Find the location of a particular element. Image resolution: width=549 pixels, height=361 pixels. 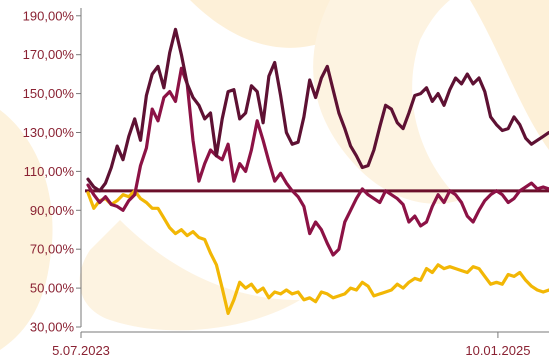

y-tick-label: 70,00% is located at coordinates (52, 249).